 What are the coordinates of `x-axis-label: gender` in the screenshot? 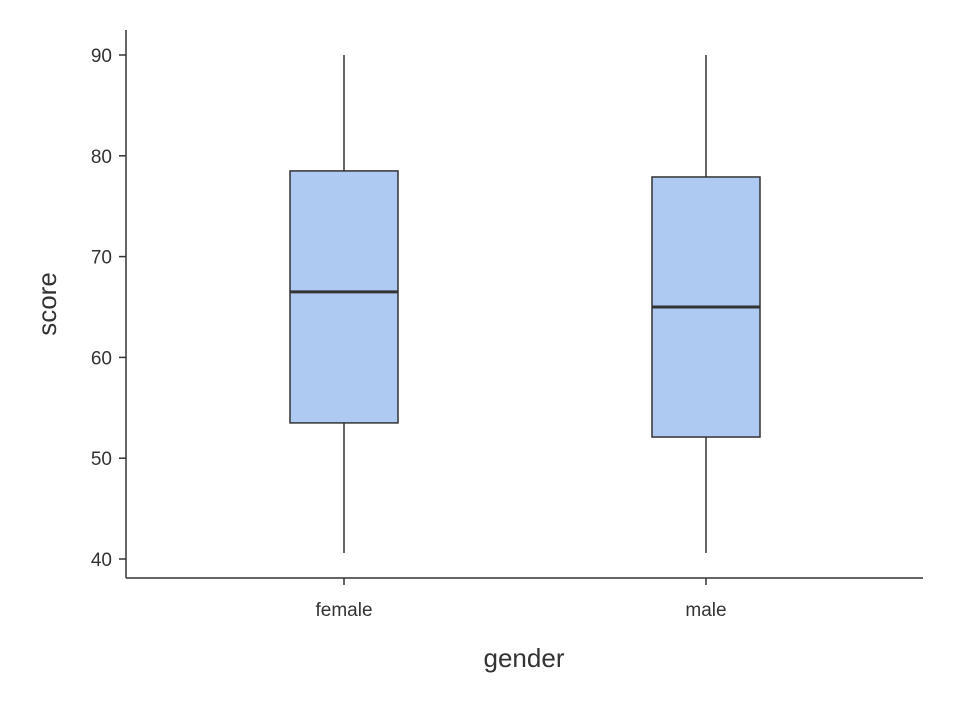 It's located at (524, 658).